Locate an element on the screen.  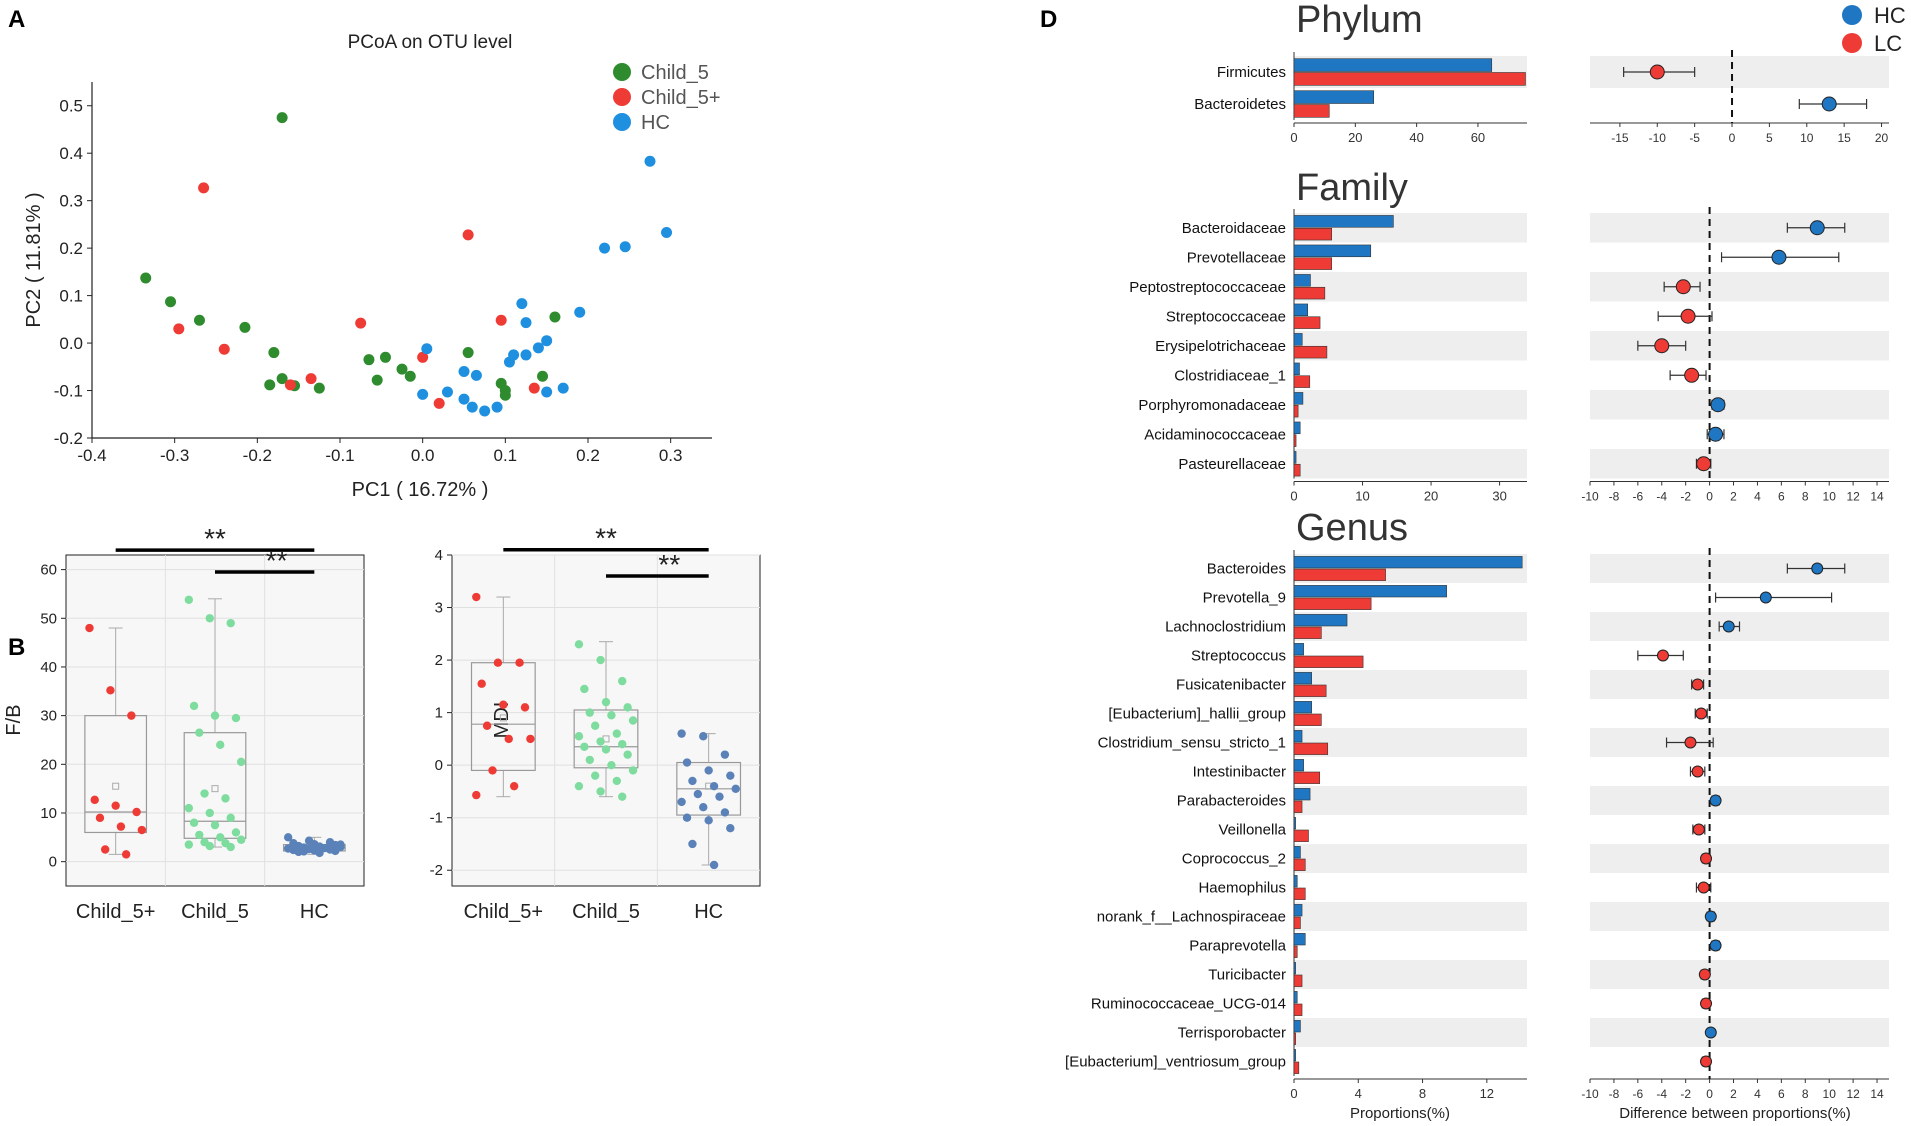
x-tick-label: HC is located at coordinates (314, 912).